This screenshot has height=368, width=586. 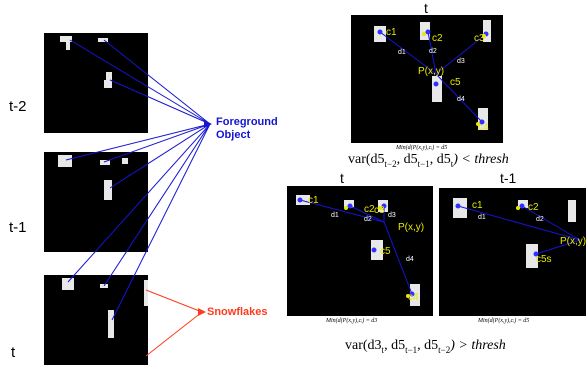 I want to click on top-frame-time-label: t, so click(x=426, y=8).